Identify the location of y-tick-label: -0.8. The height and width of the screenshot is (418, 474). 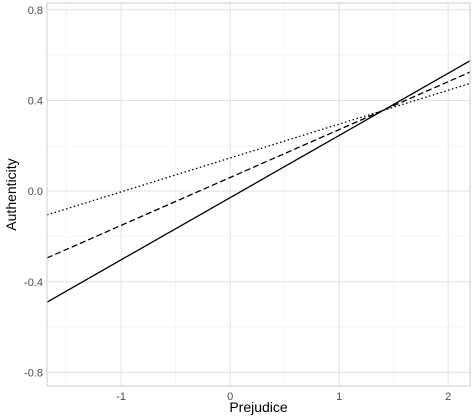
(33, 373).